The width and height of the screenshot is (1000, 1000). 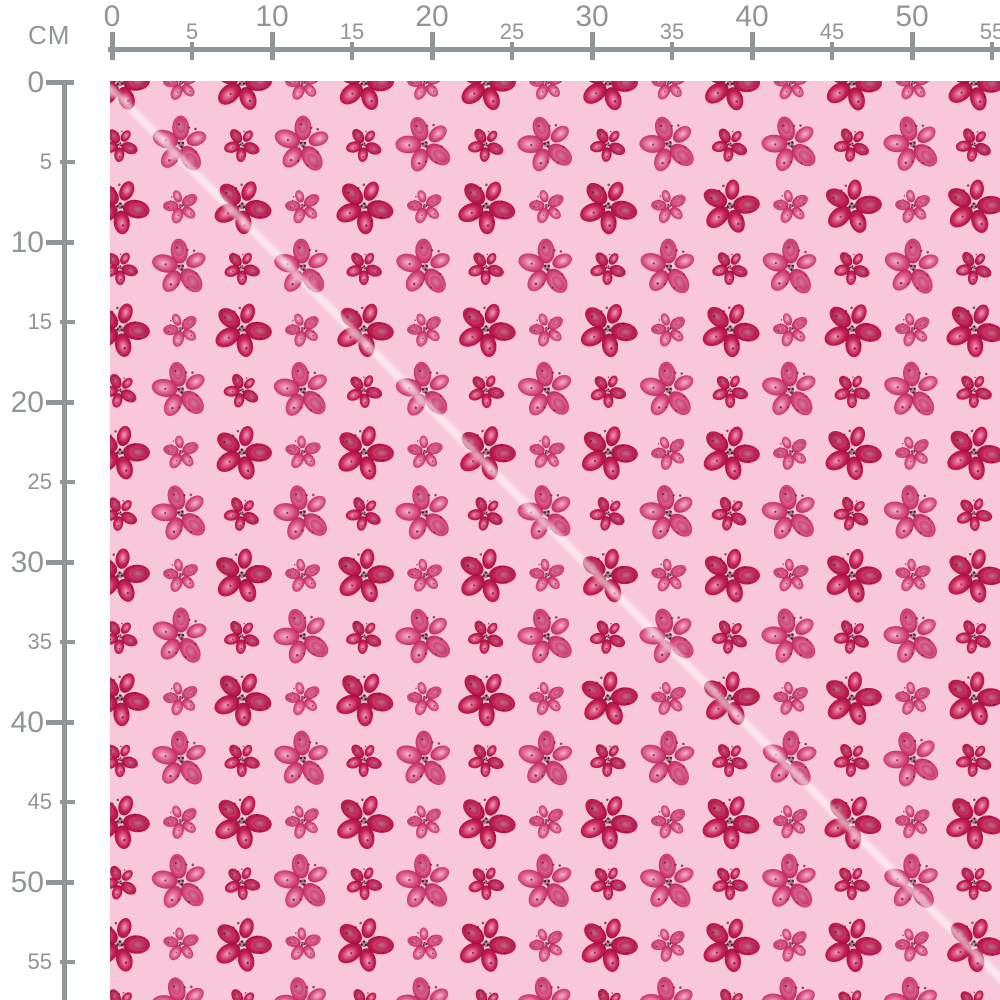 I want to click on ruler-top-tick-label: 30, so click(x=592, y=16).